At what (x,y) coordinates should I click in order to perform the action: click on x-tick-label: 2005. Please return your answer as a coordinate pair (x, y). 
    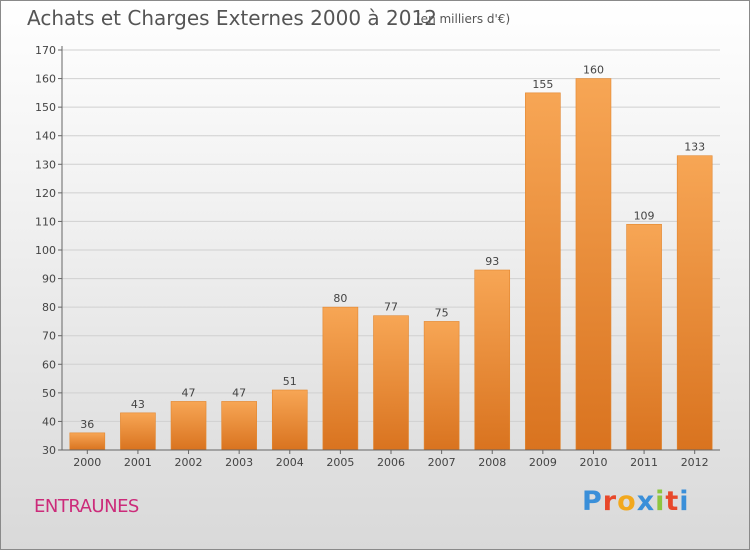
    Looking at the image, I should click on (340, 462).